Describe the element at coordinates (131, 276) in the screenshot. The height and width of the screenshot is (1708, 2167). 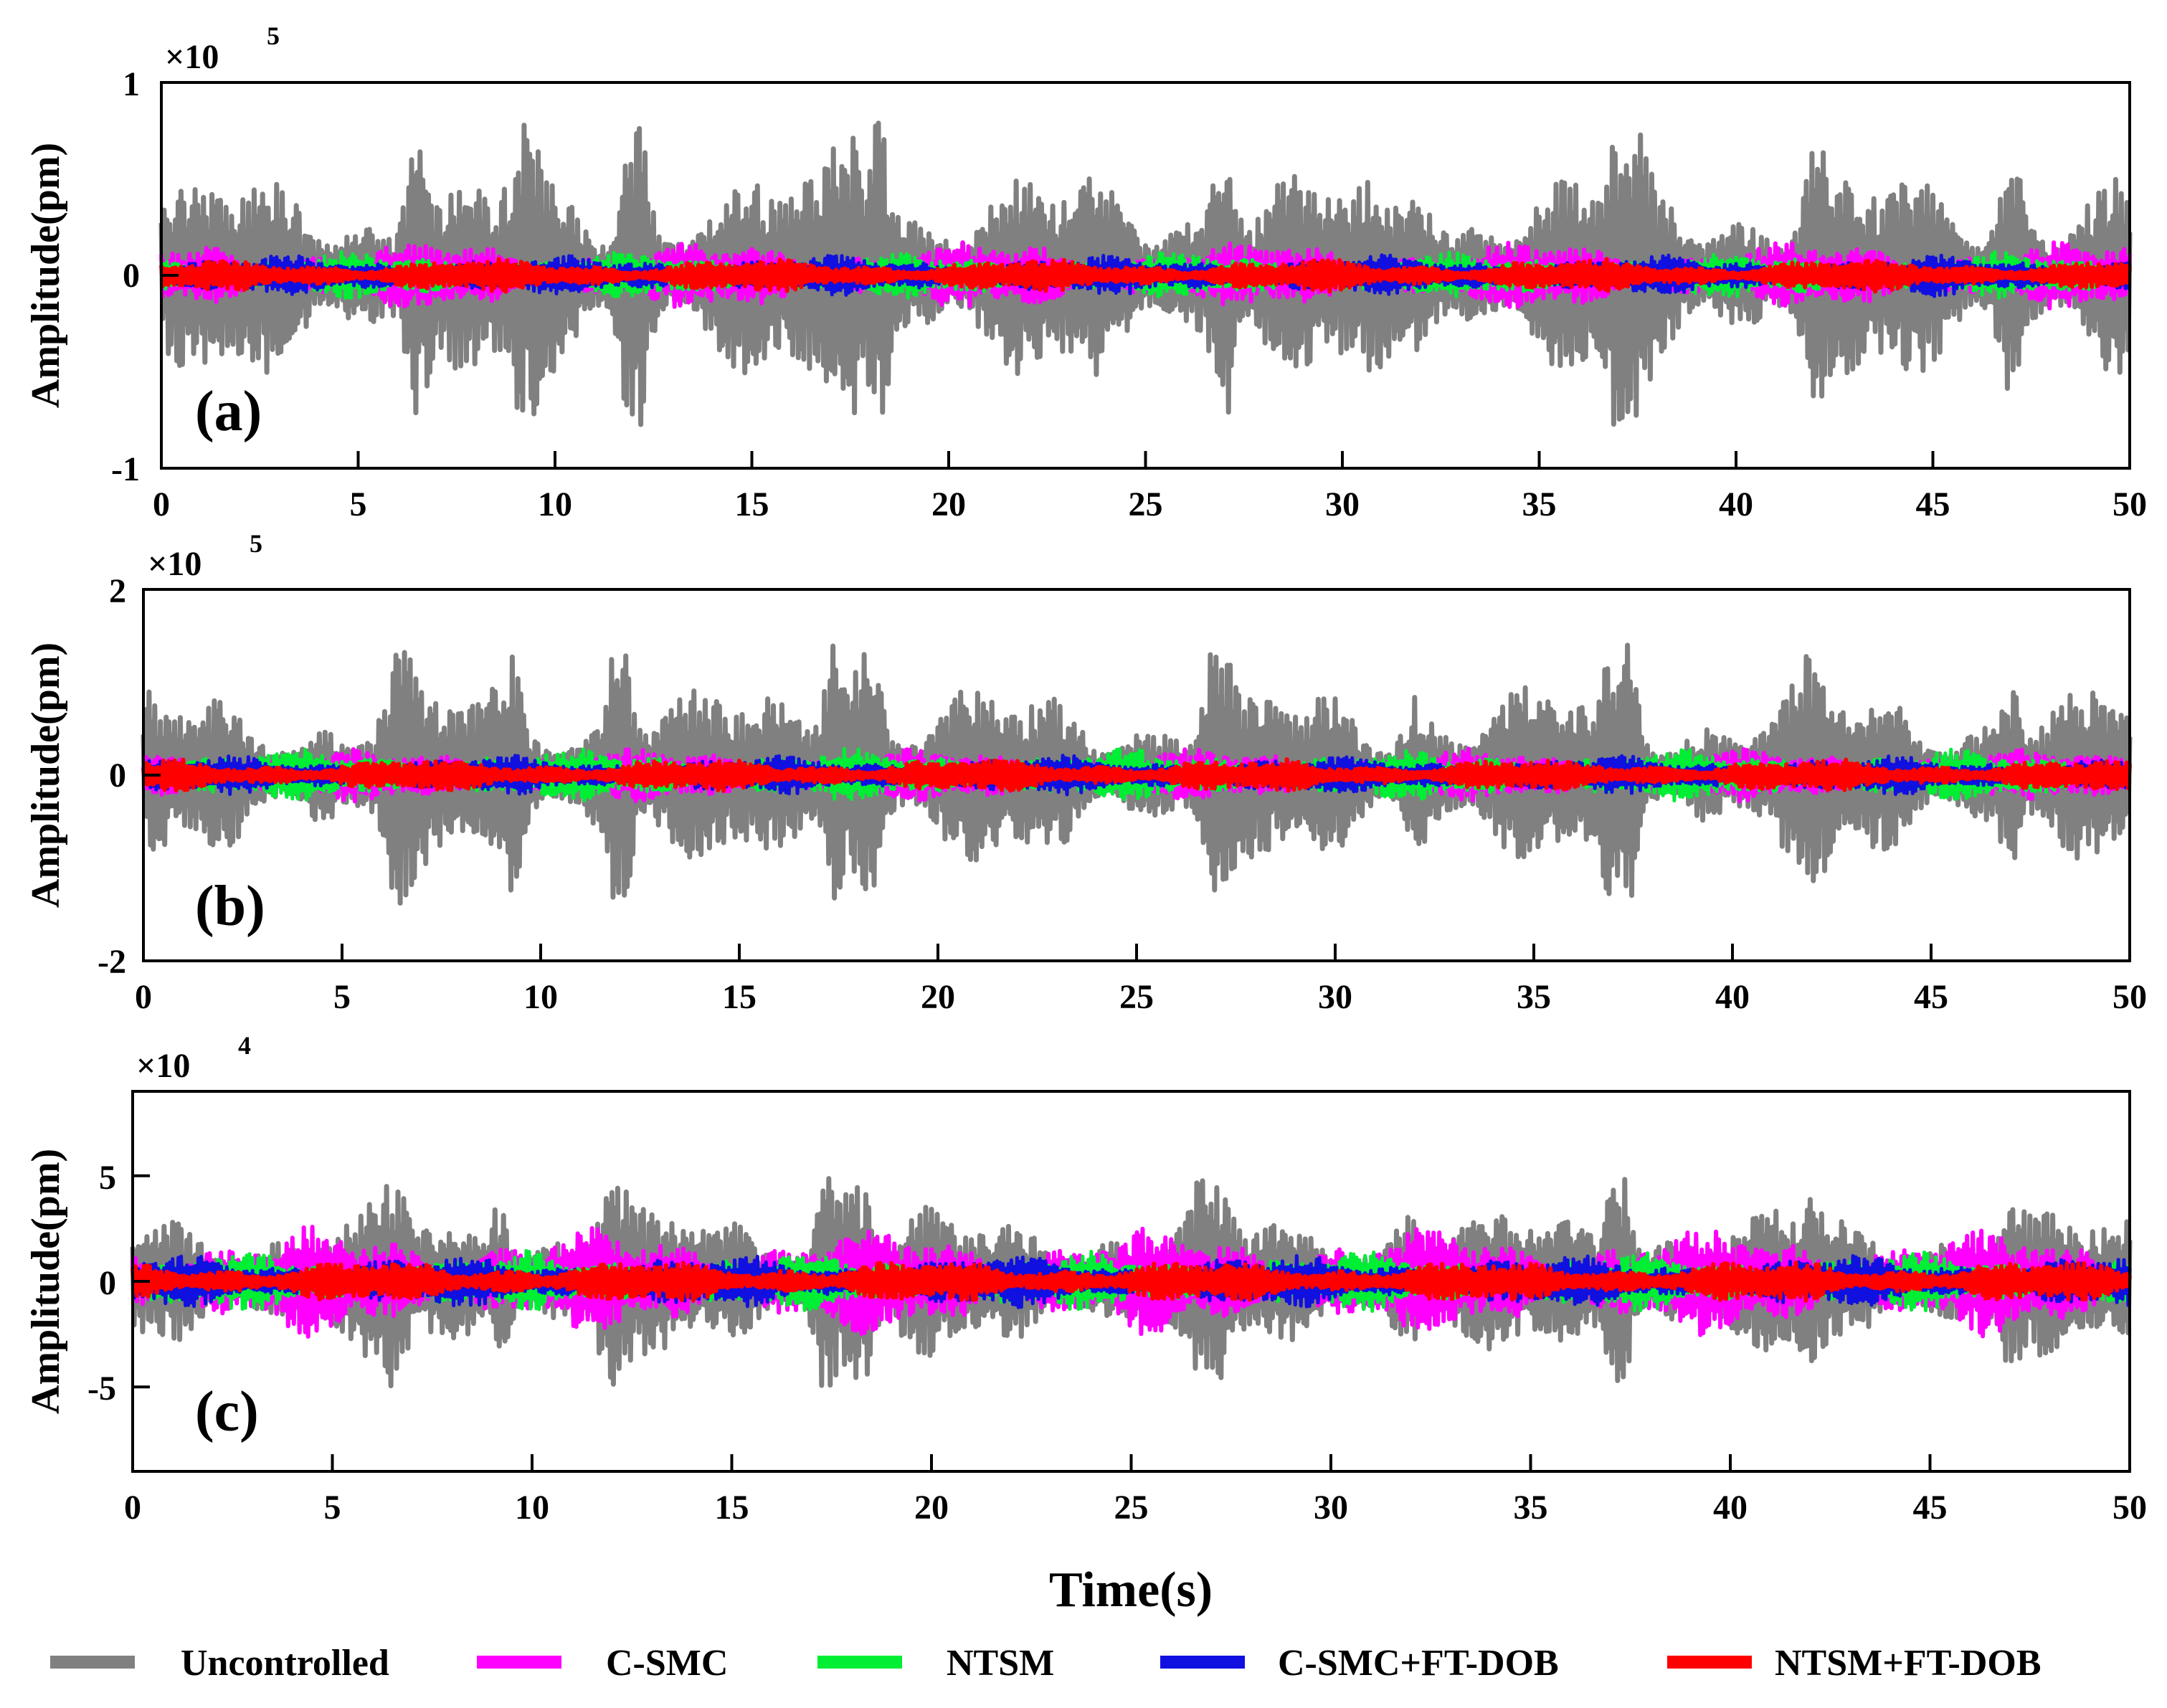
I see `panel-a-ytick-mid: 0` at that location.